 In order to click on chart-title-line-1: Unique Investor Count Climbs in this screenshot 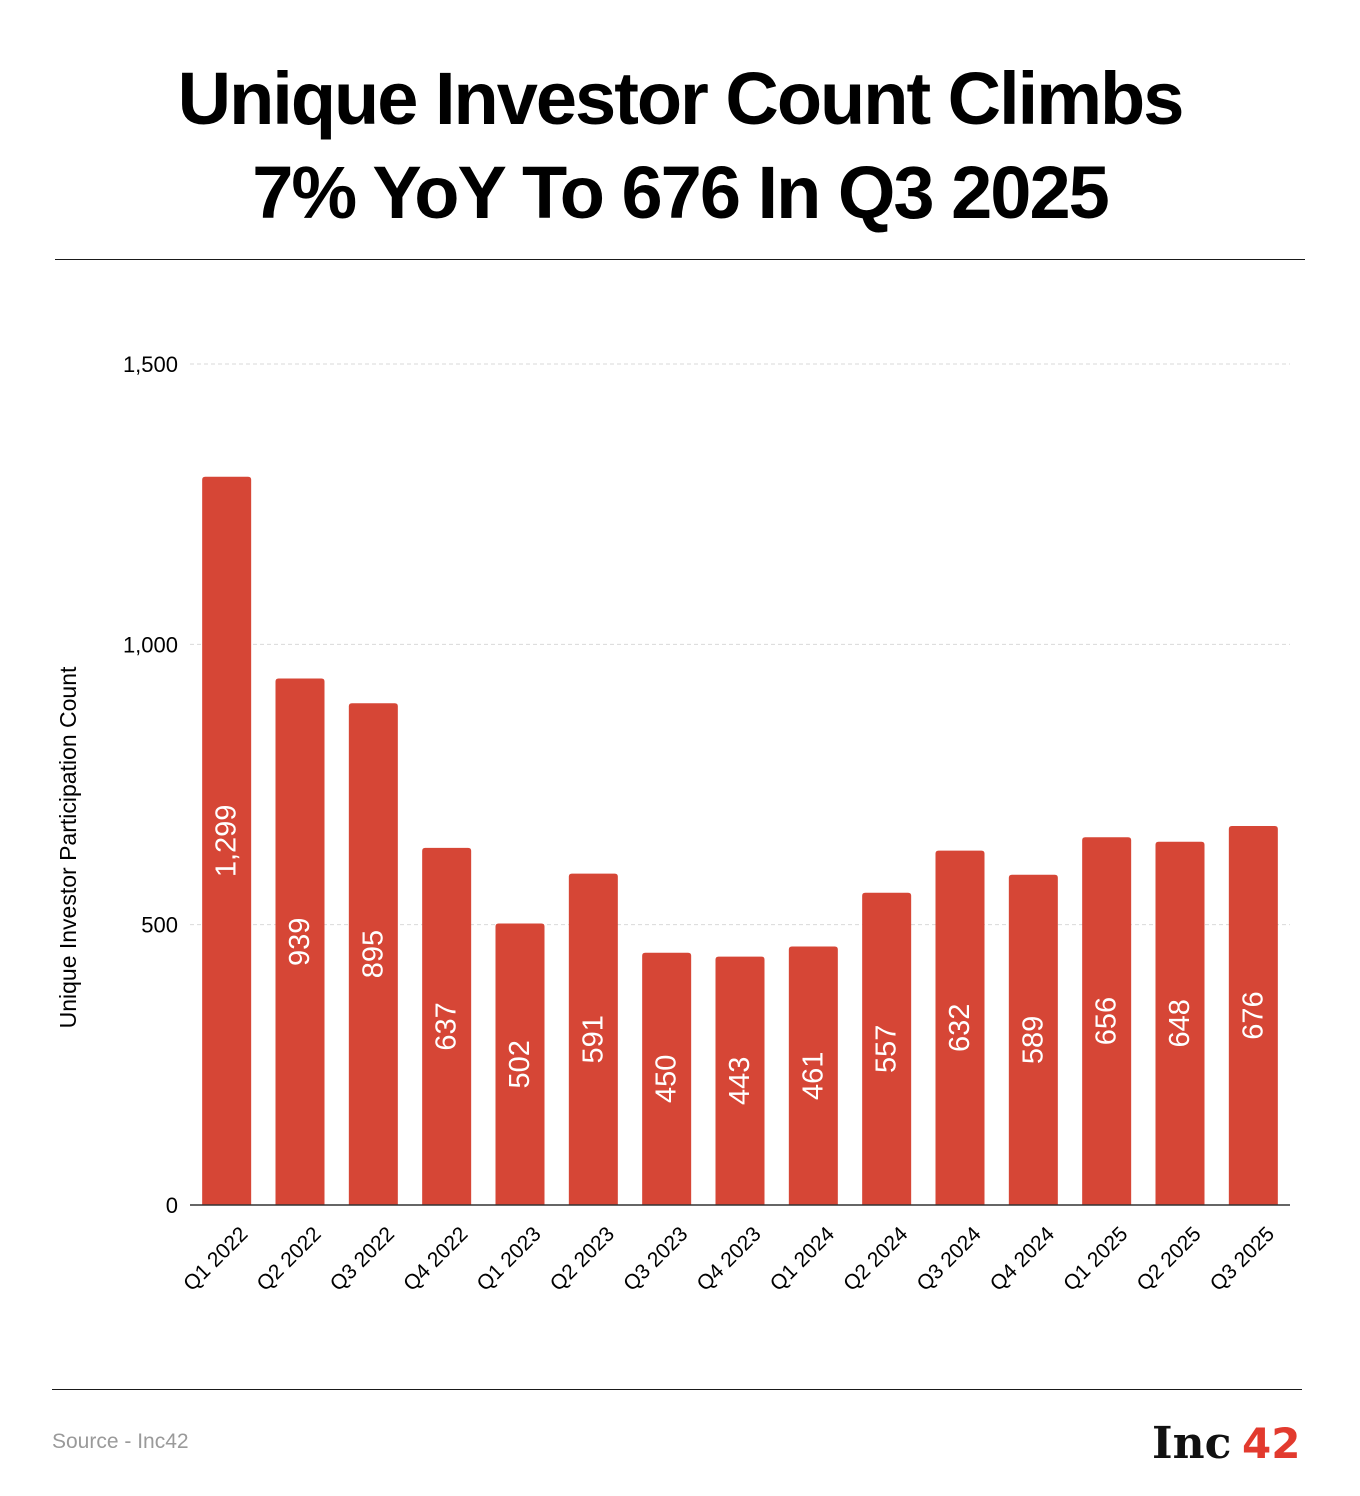, I will do `click(681, 98)`.